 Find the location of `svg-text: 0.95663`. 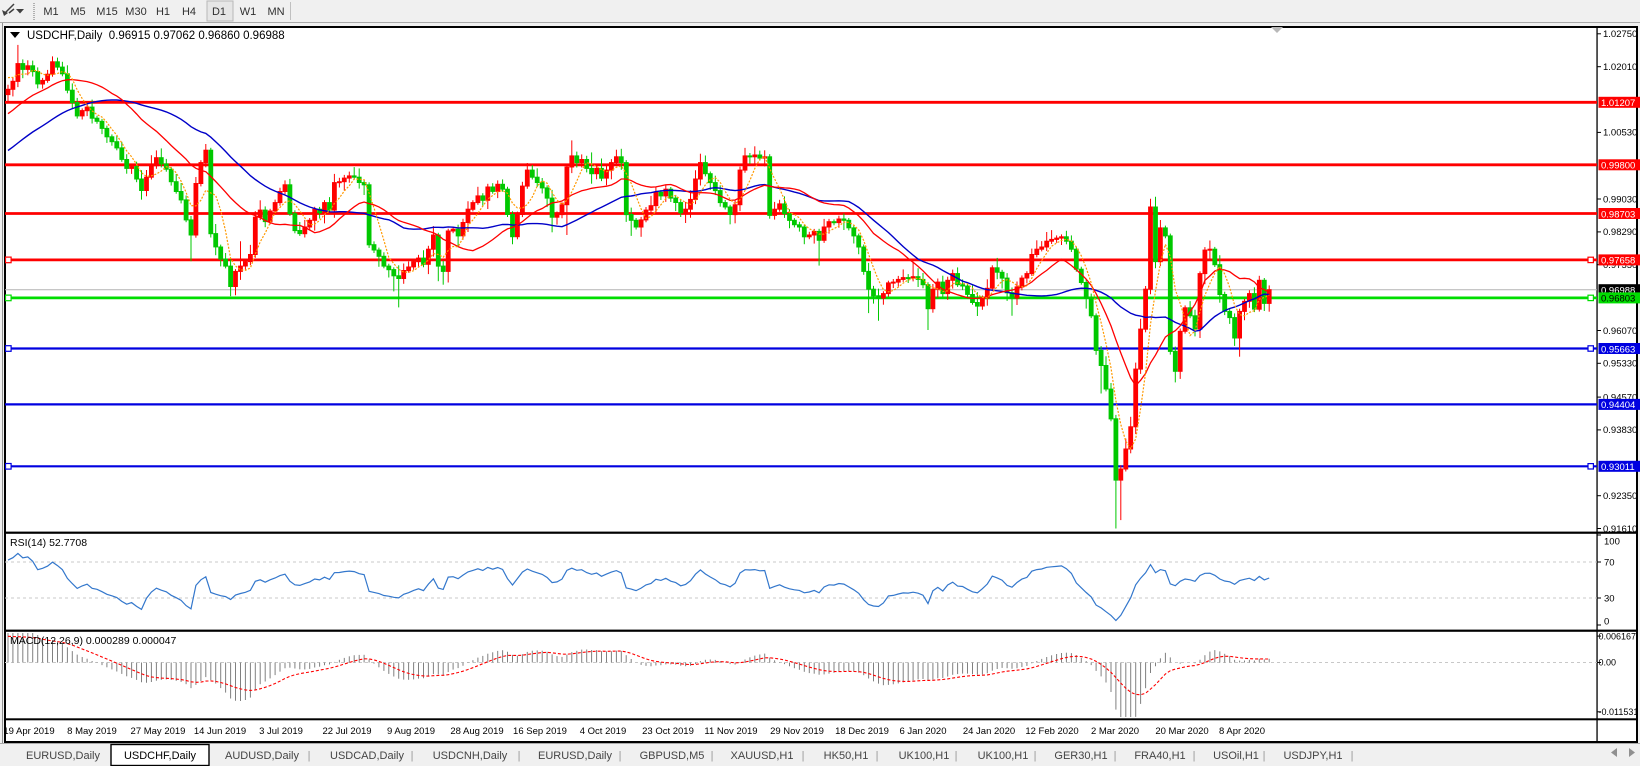

svg-text: 0.95663 is located at coordinates (1618, 349).